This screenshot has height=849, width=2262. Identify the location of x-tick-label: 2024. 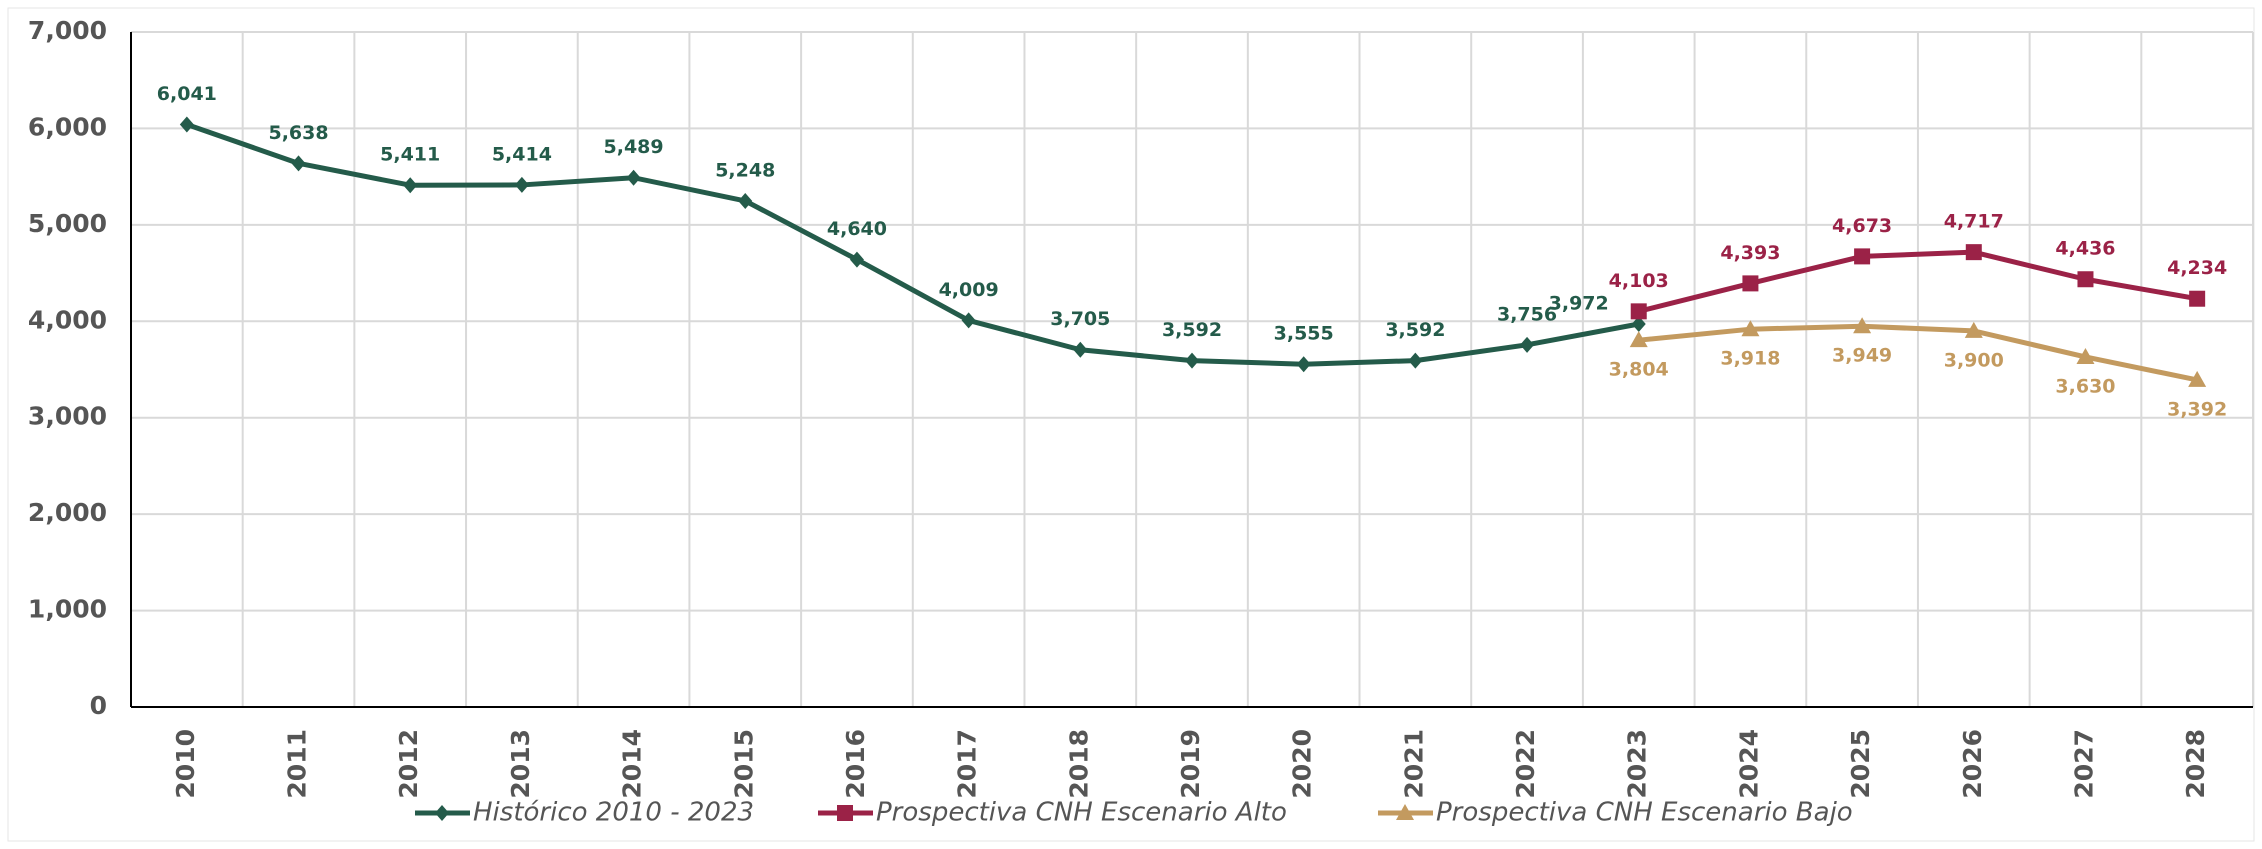
(1748, 764).